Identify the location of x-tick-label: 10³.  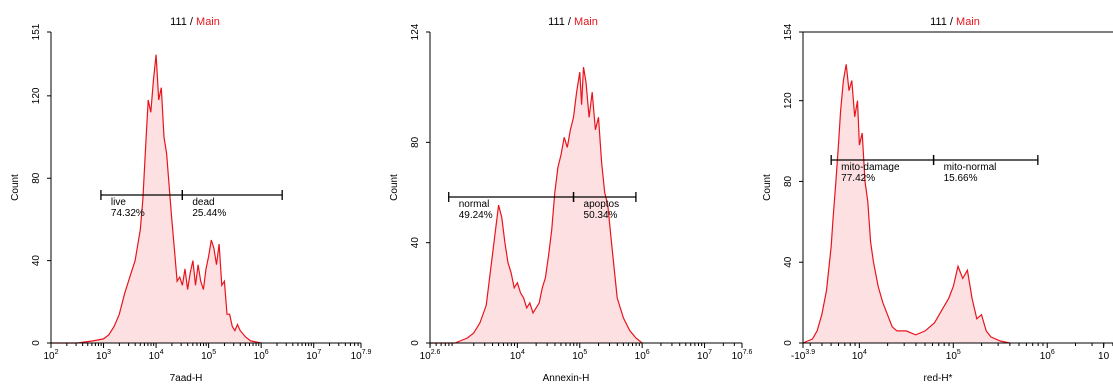
(103, 355).